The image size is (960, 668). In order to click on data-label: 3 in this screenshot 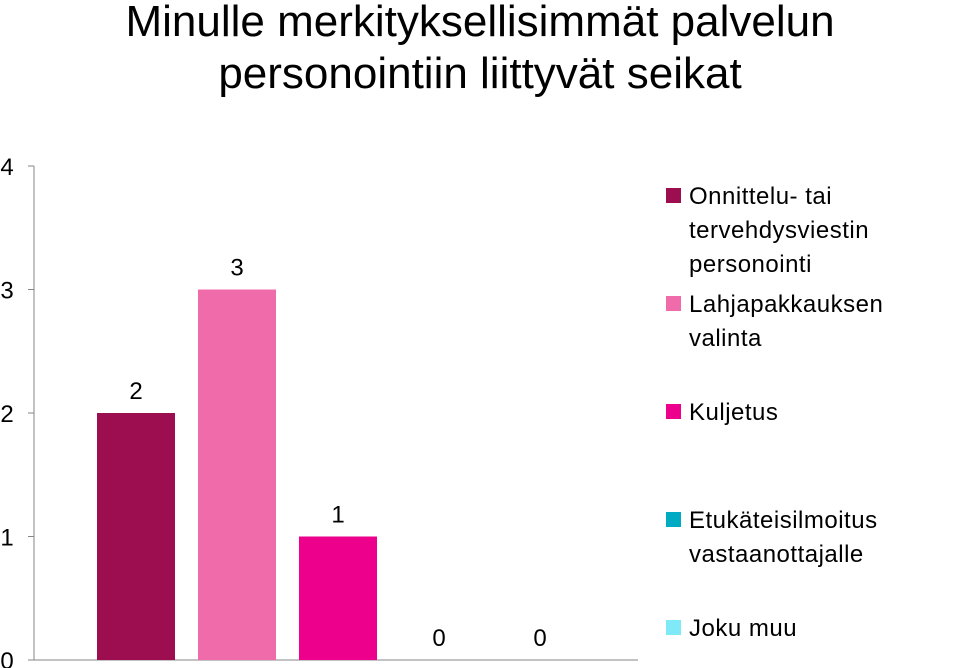, I will do `click(236, 268)`.